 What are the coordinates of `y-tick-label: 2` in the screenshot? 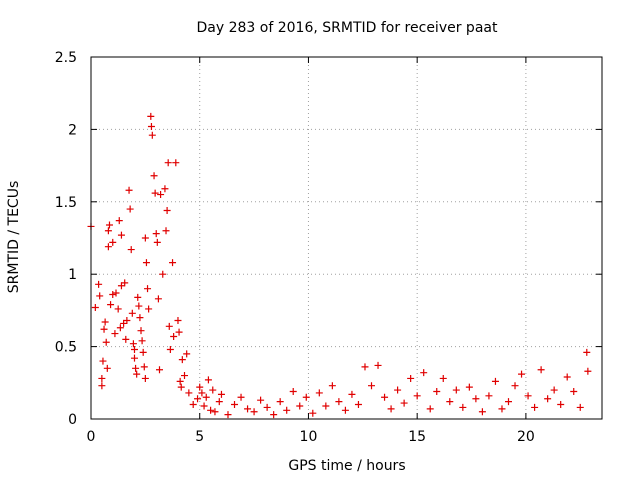 It's located at (72, 130).